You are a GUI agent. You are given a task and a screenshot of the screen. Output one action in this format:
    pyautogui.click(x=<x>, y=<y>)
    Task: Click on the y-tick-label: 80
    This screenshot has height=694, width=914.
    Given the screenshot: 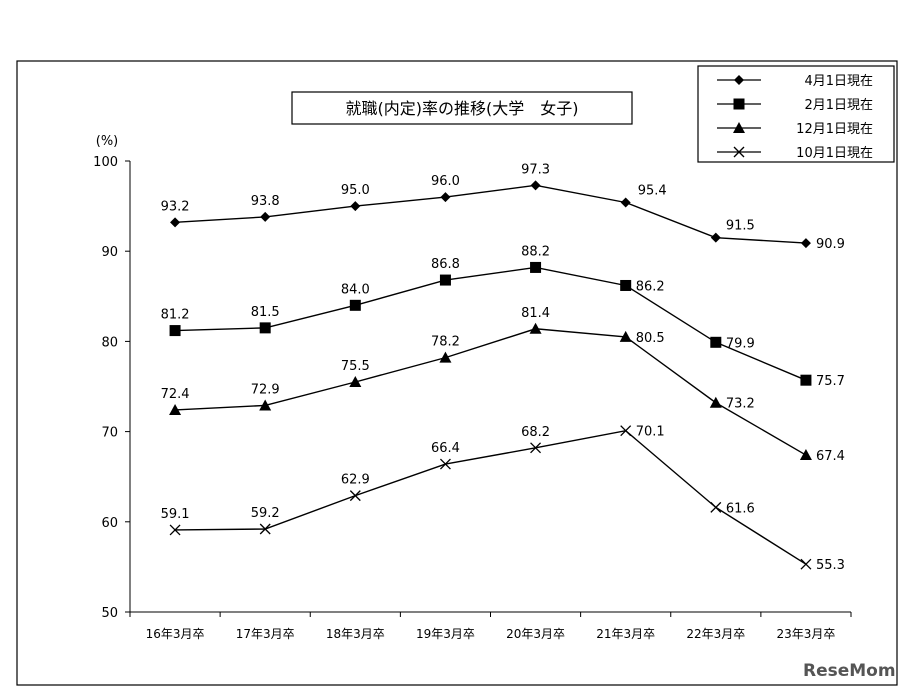 What is the action you would take?
    pyautogui.click(x=109, y=342)
    